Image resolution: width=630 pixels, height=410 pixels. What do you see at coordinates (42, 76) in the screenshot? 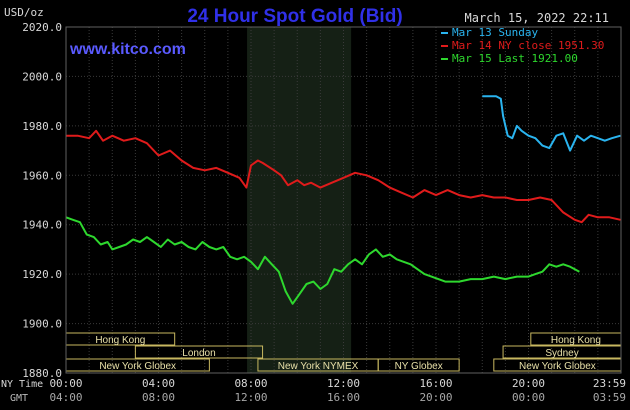
I see `y-tick-label: 2000.0` at bounding box center [42, 76].